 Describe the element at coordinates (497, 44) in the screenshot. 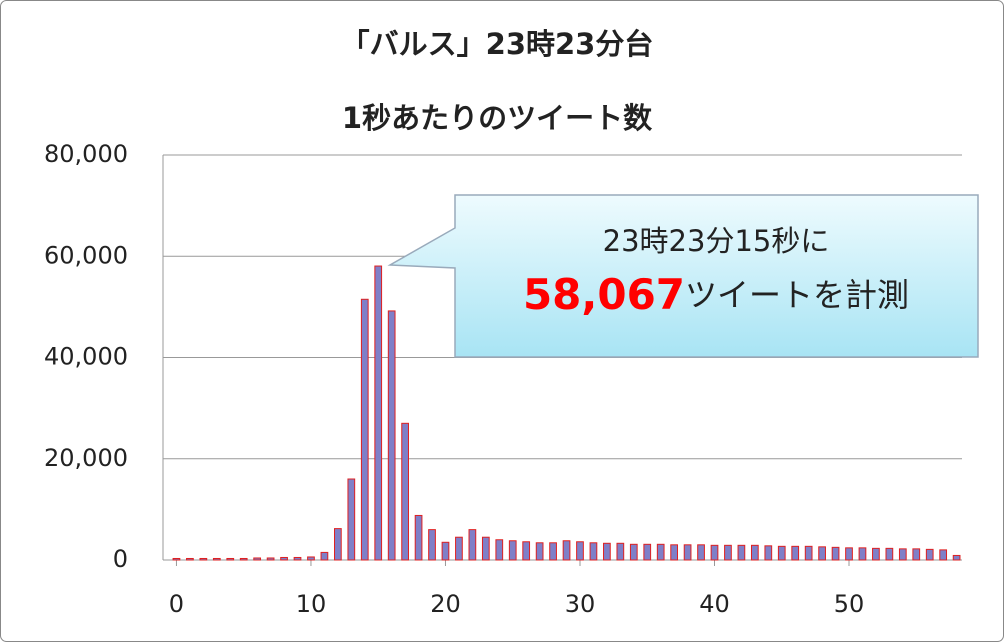

I see `chart-title: 「バルス」23時23分台` at that location.